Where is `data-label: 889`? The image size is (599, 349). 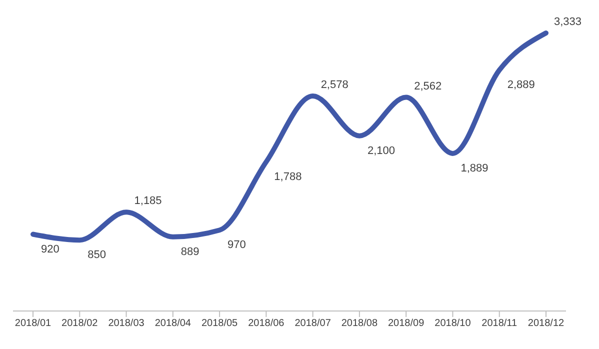
data-label: 889 is located at coordinates (190, 252).